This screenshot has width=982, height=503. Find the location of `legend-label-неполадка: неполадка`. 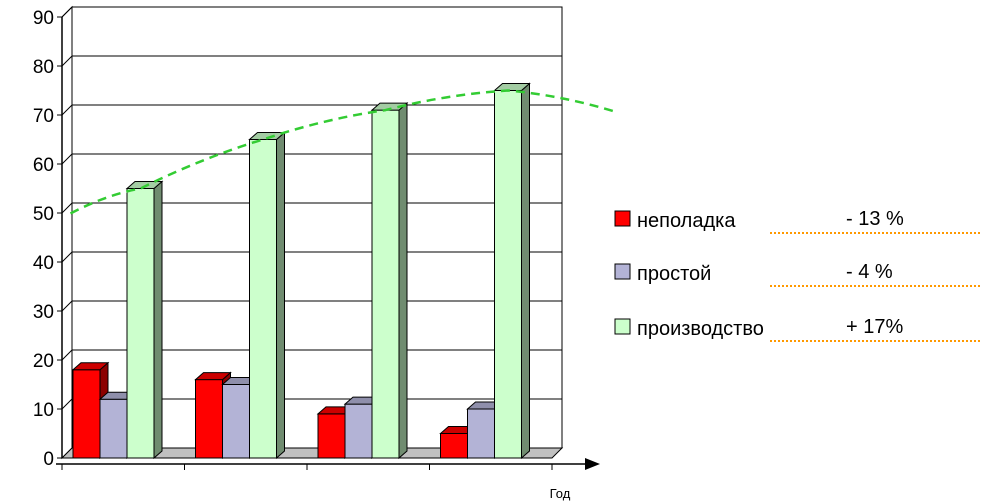

legend-label-неполадка: неполадка is located at coordinates (686, 221).